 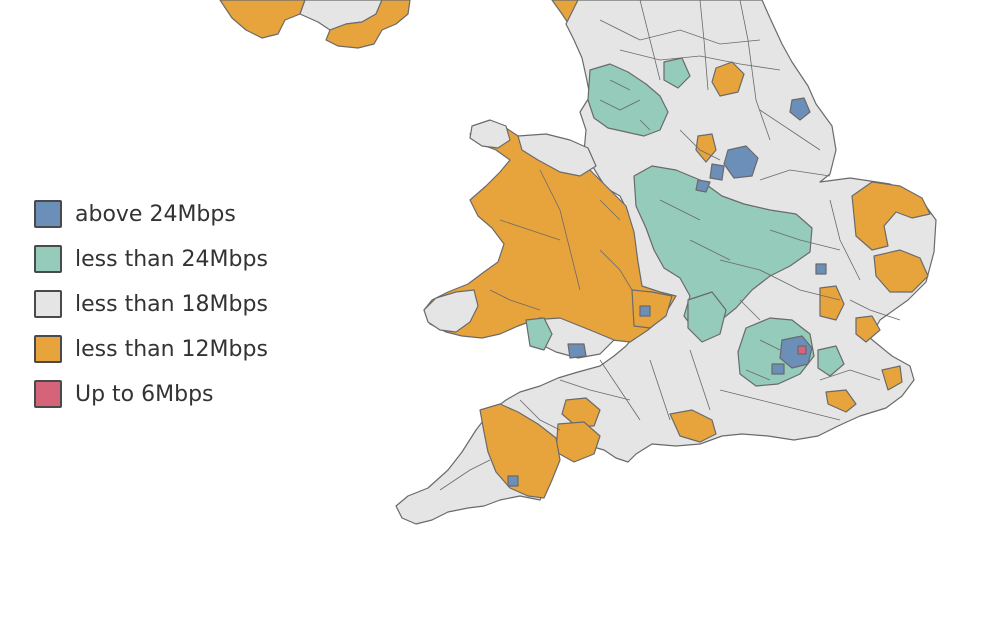 What do you see at coordinates (891, 216) in the screenshot?
I see `region-norfolk` at bounding box center [891, 216].